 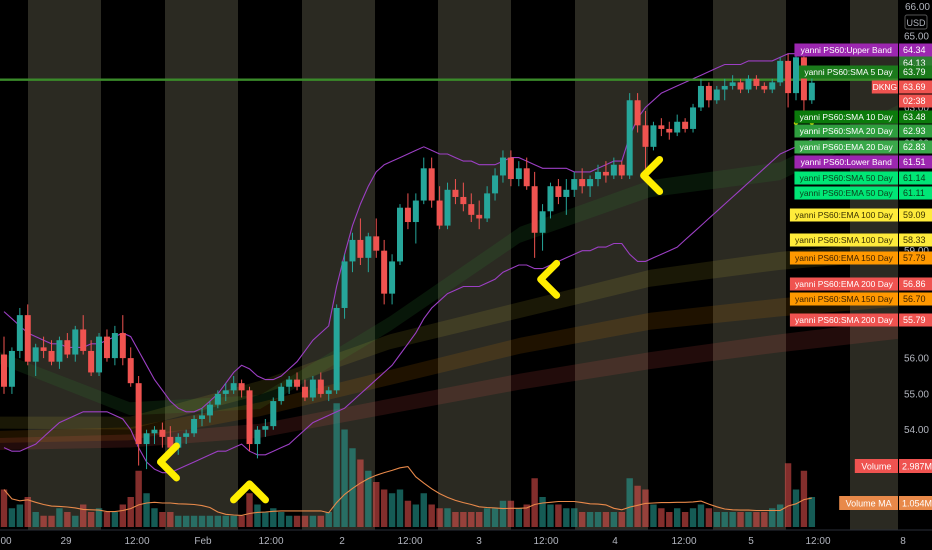 I want to click on price-axis-panel, so click(x=915, y=265).